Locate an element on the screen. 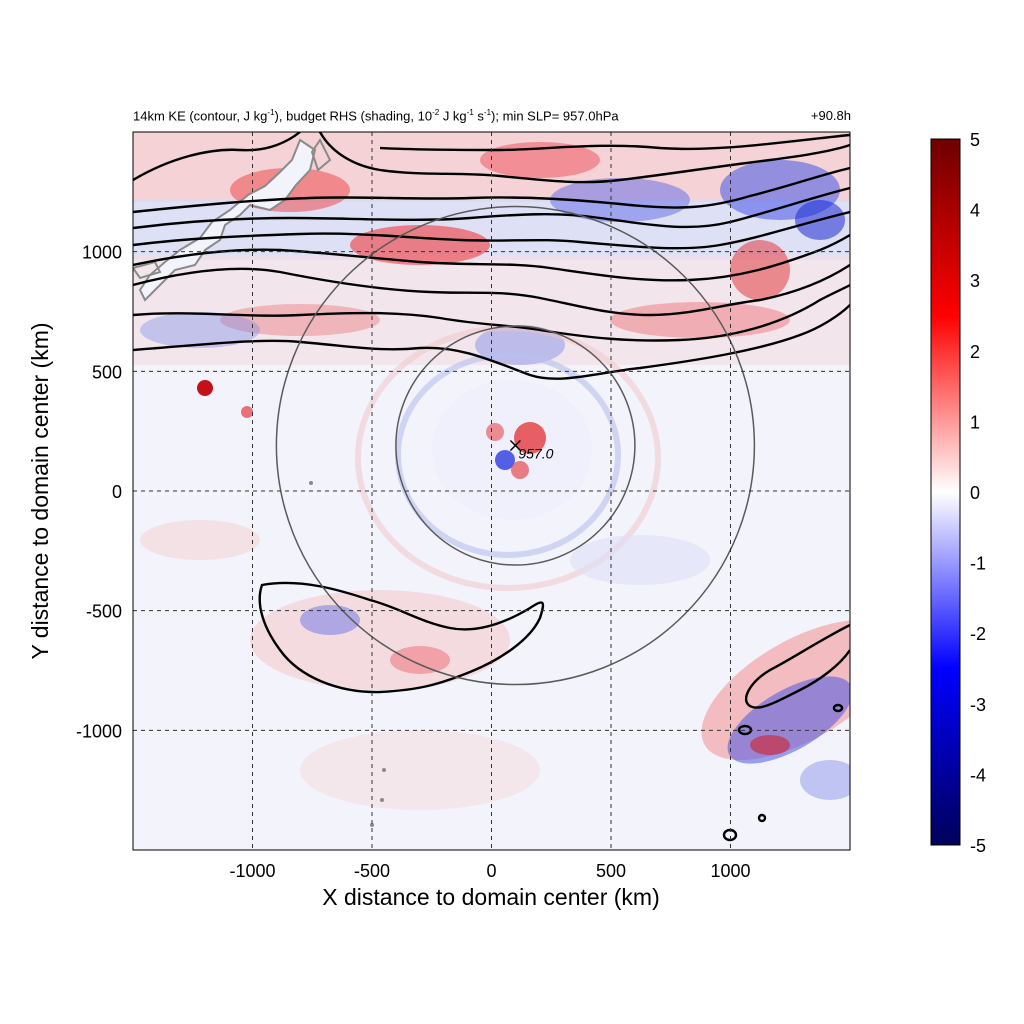  y-axis-label: Y distance to domain center (km) is located at coordinates (40, 490).